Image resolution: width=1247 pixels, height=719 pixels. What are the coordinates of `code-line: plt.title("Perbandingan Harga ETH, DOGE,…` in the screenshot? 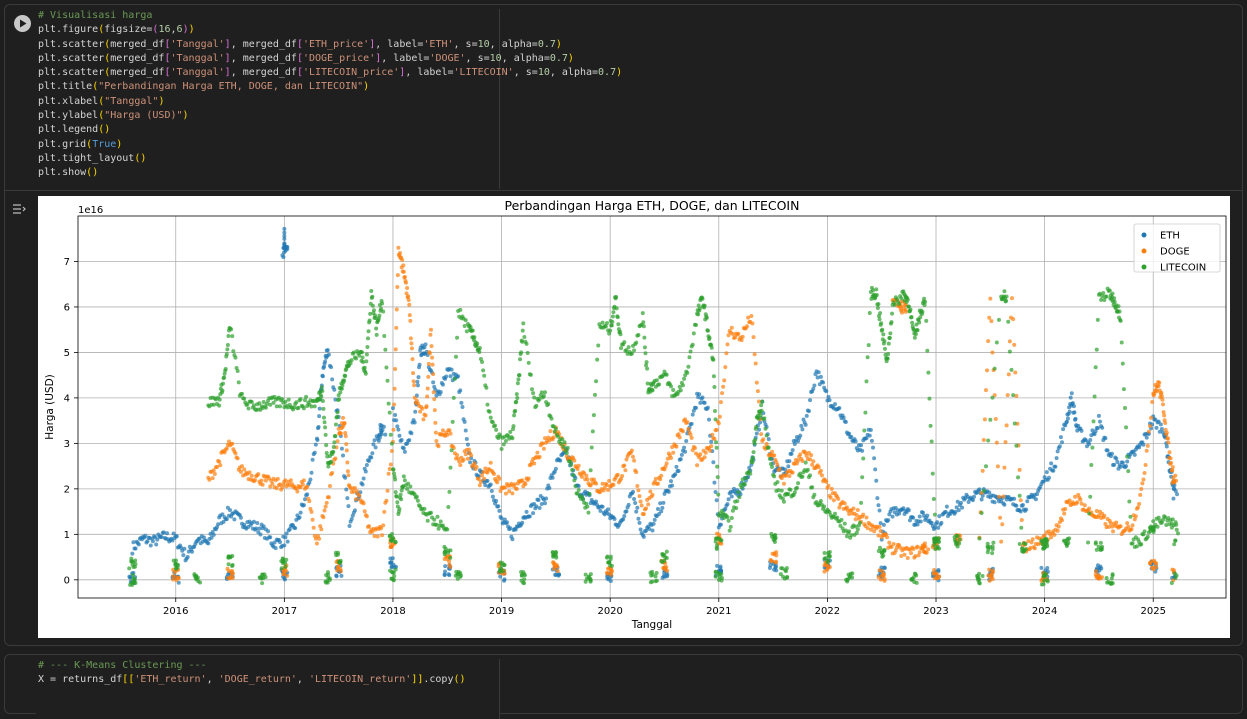 It's located at (204, 87).